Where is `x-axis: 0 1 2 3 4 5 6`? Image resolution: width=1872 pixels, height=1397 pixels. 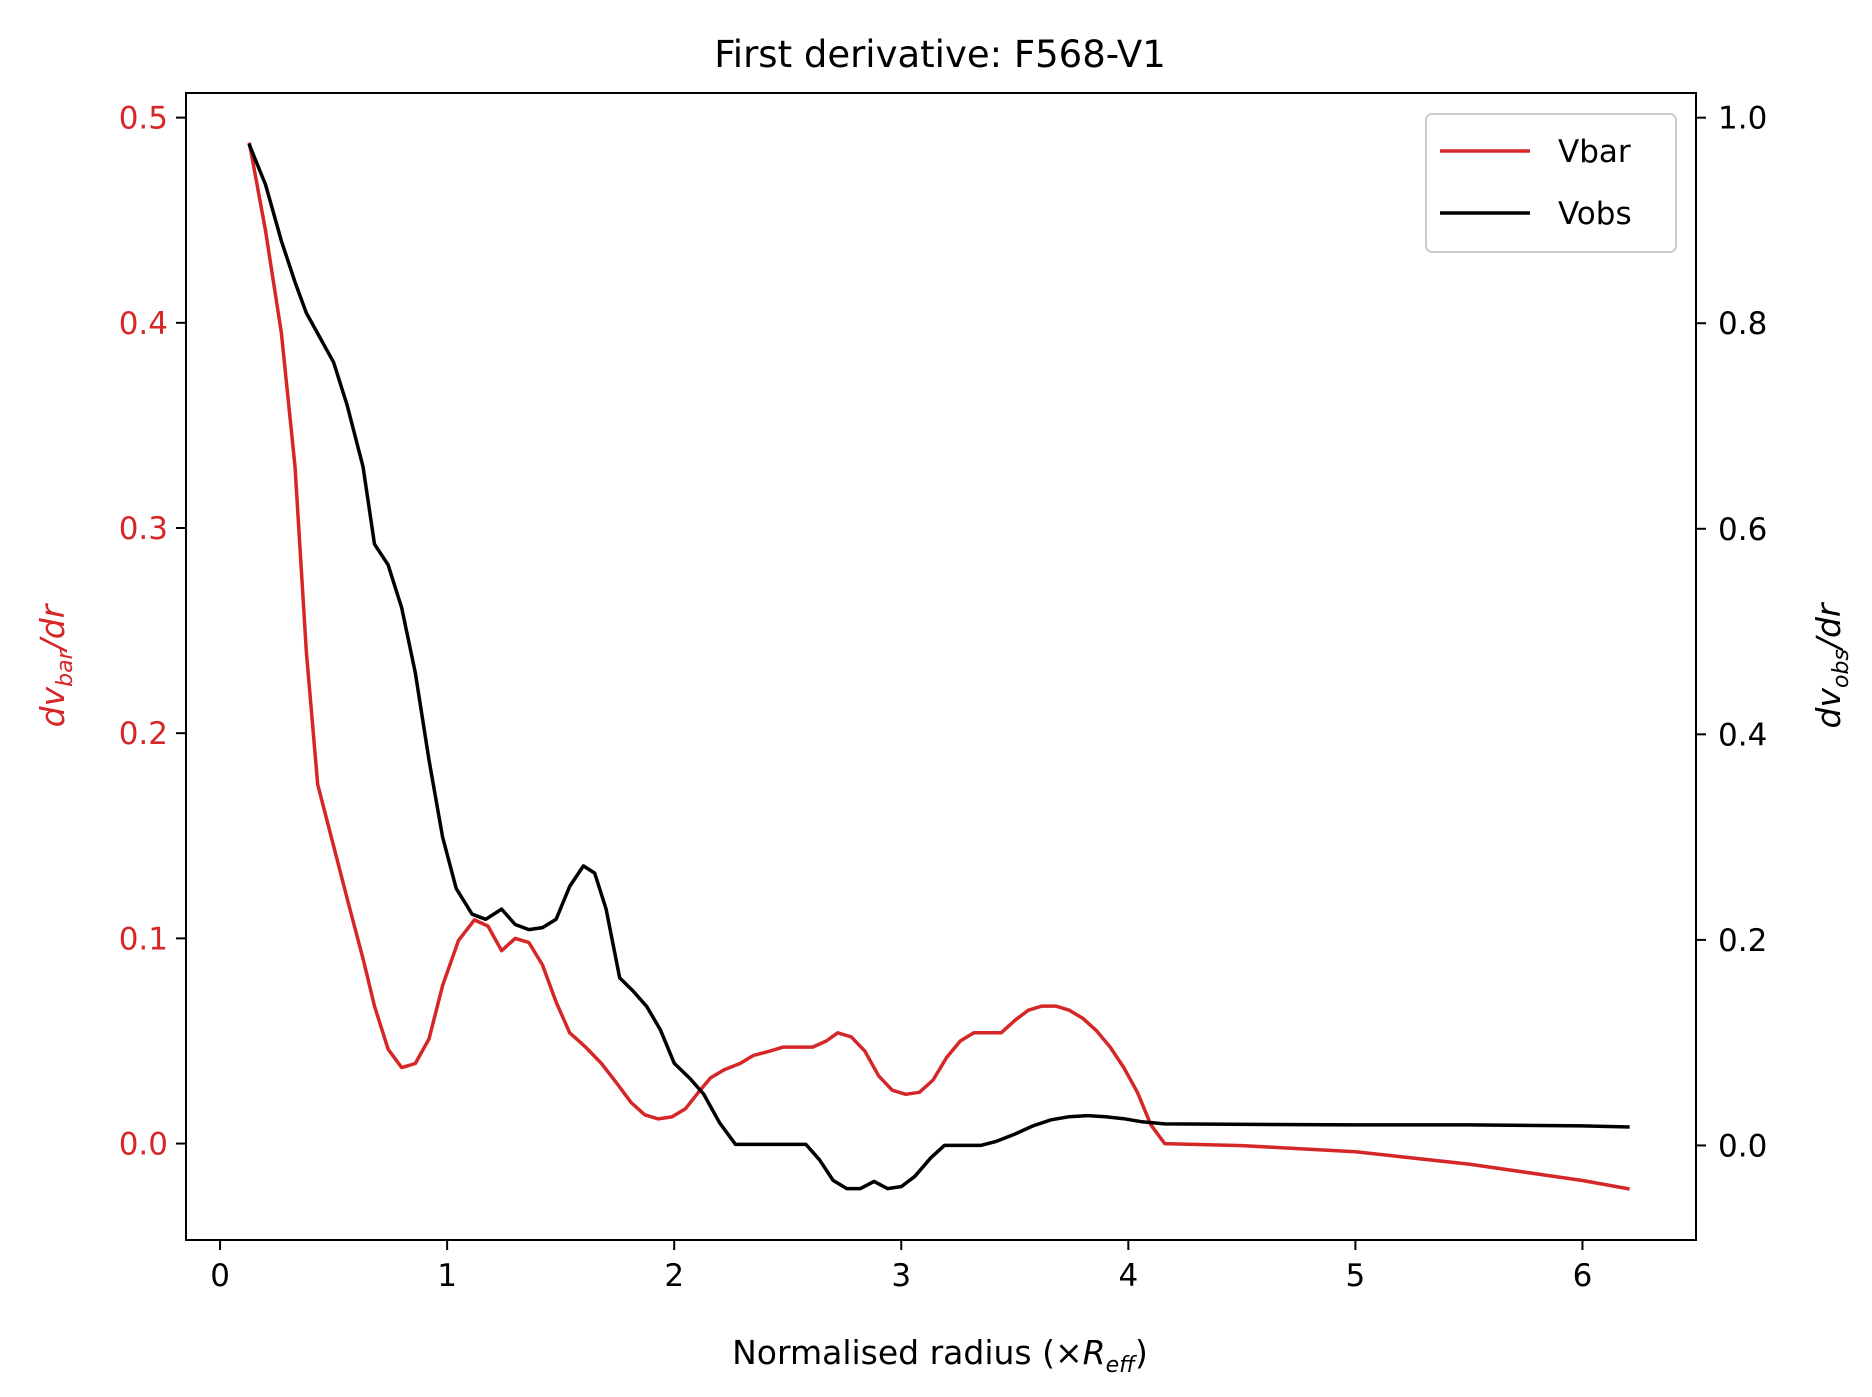 x-axis: 0 1 2 3 4 5 6 is located at coordinates (901, 1267).